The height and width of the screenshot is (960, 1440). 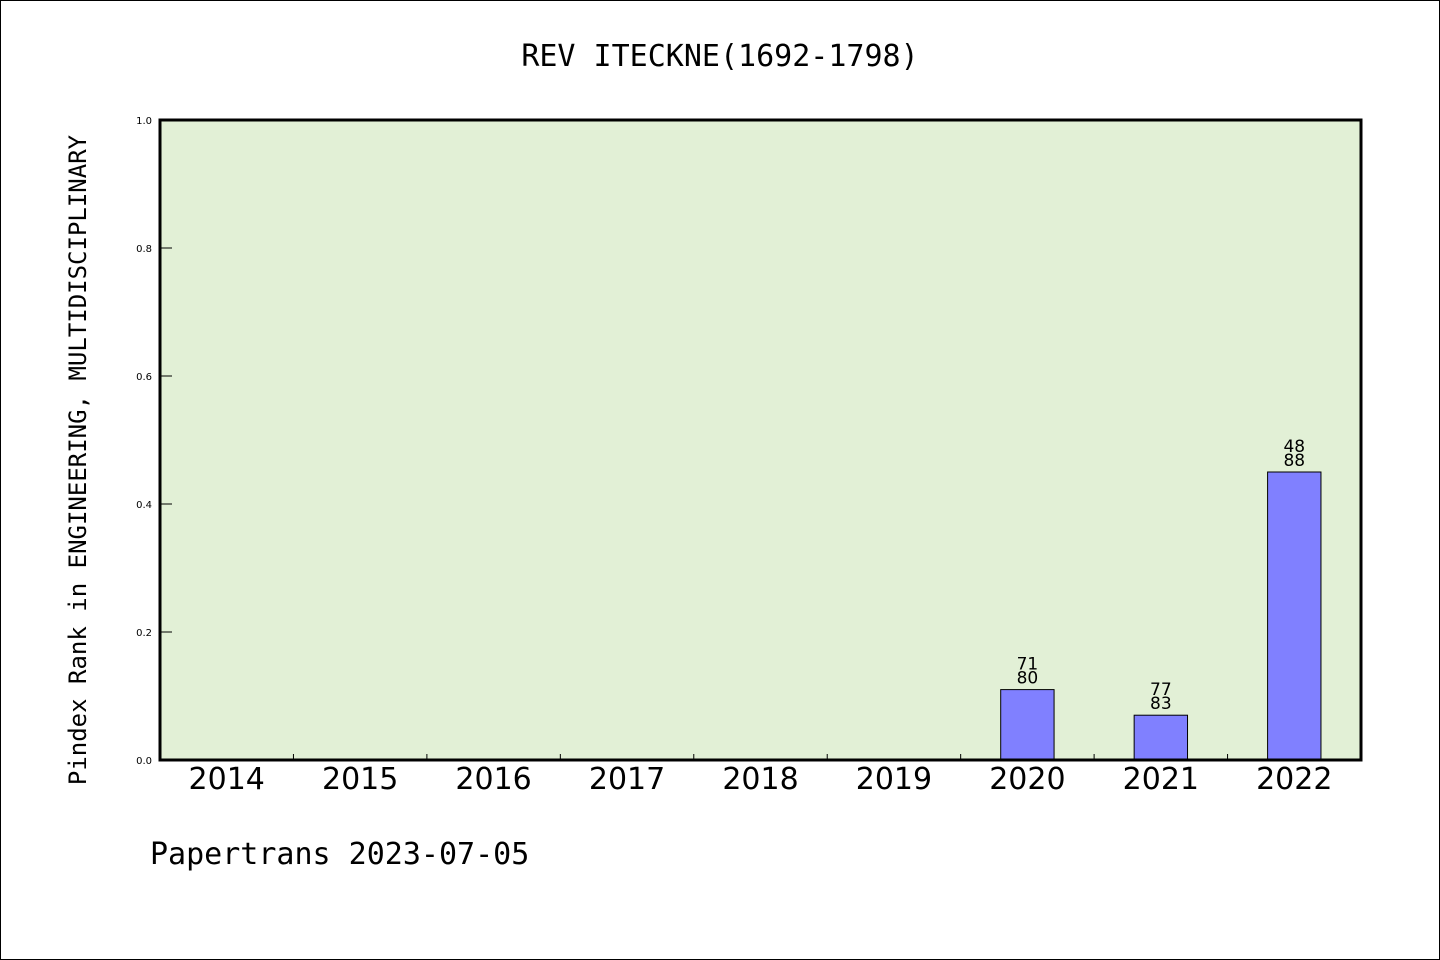 What do you see at coordinates (1294, 461) in the screenshot?
I see `bar-total-label: 88` at bounding box center [1294, 461].